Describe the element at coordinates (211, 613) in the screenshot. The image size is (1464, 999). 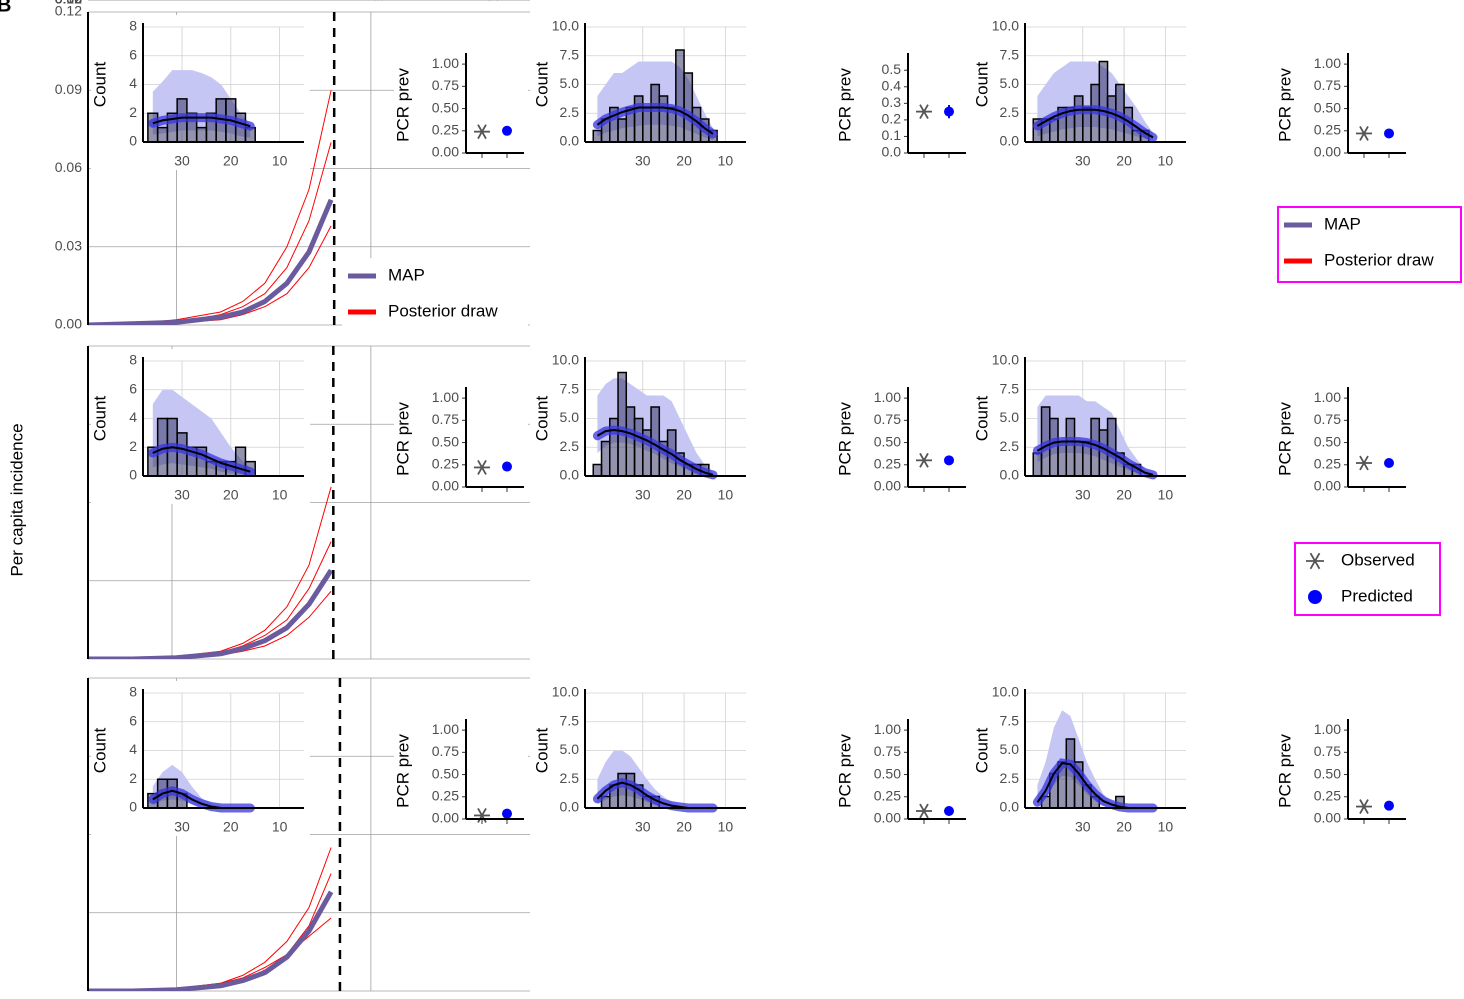
I see `map-line` at that location.